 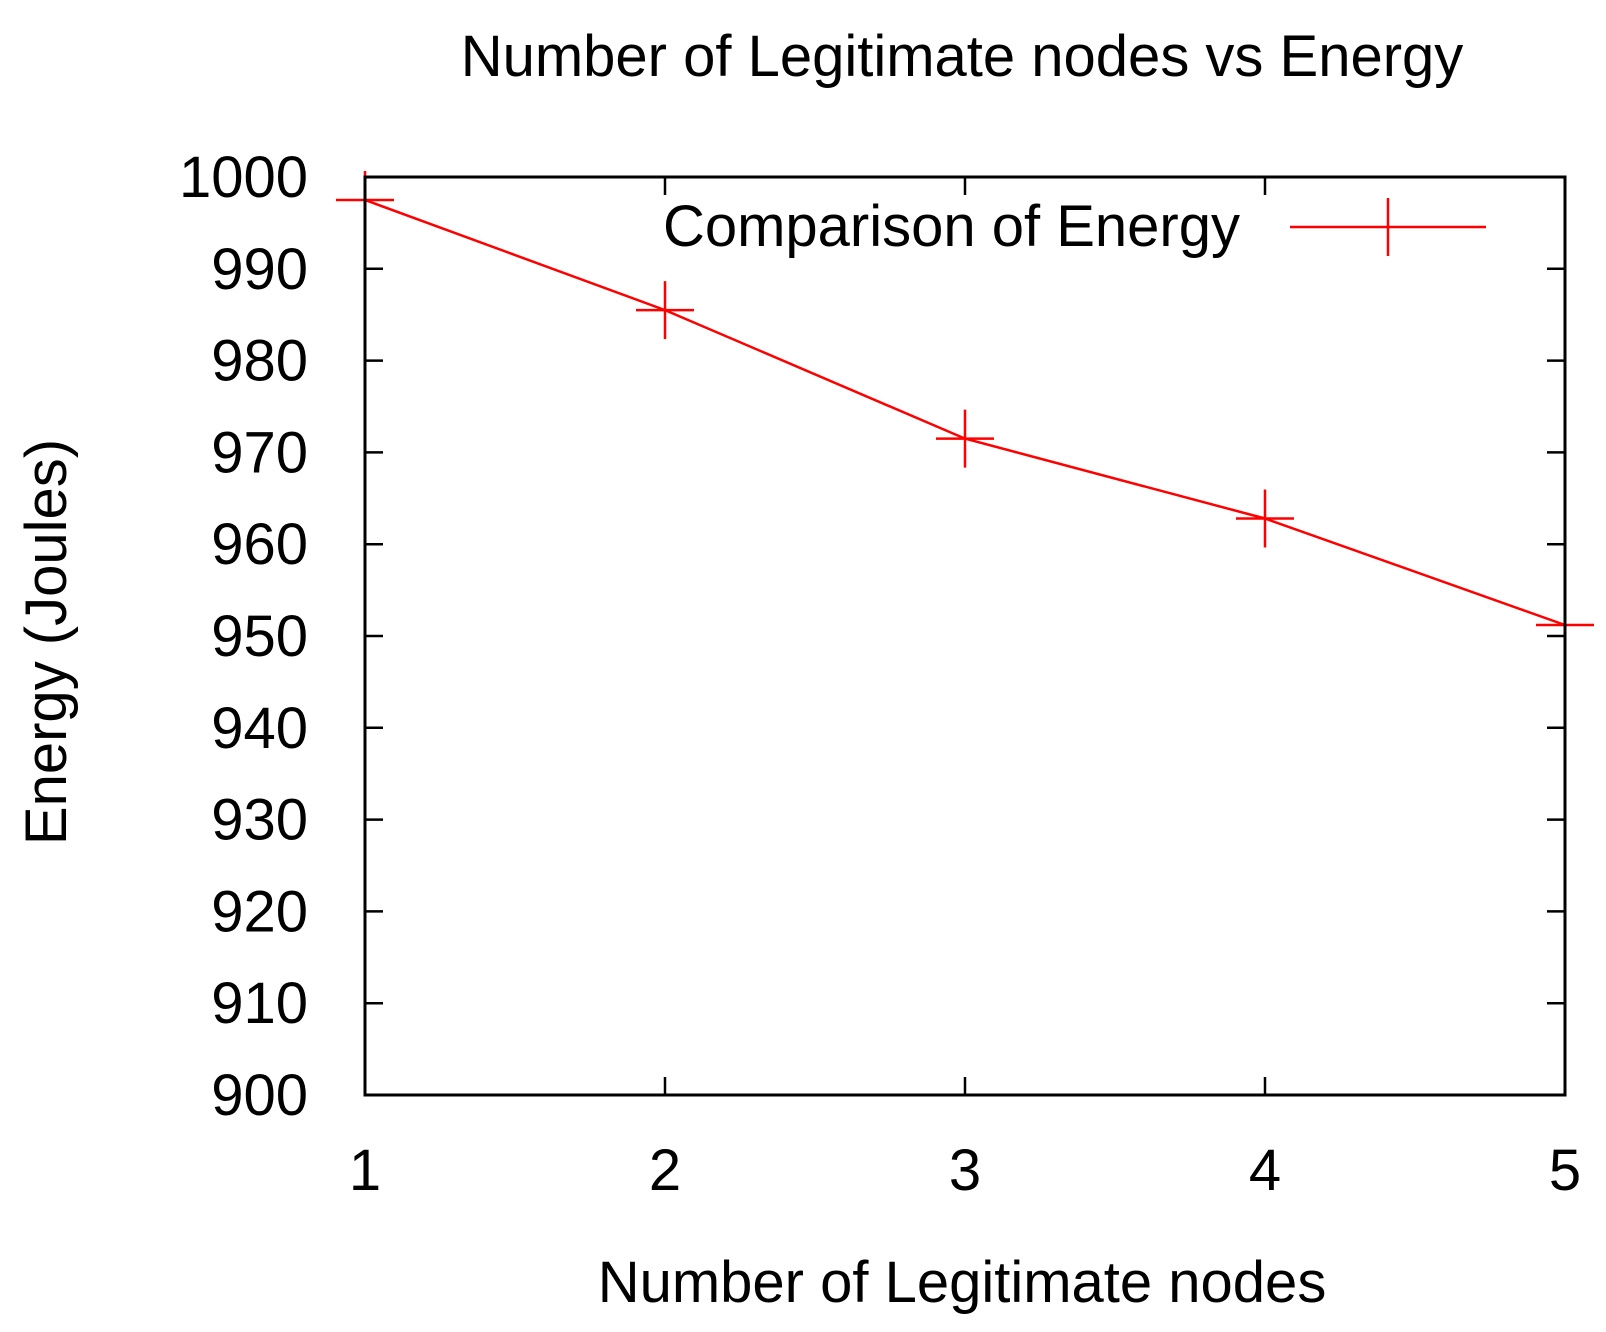 I want to click on y-tick-label: 980, so click(x=259, y=361).